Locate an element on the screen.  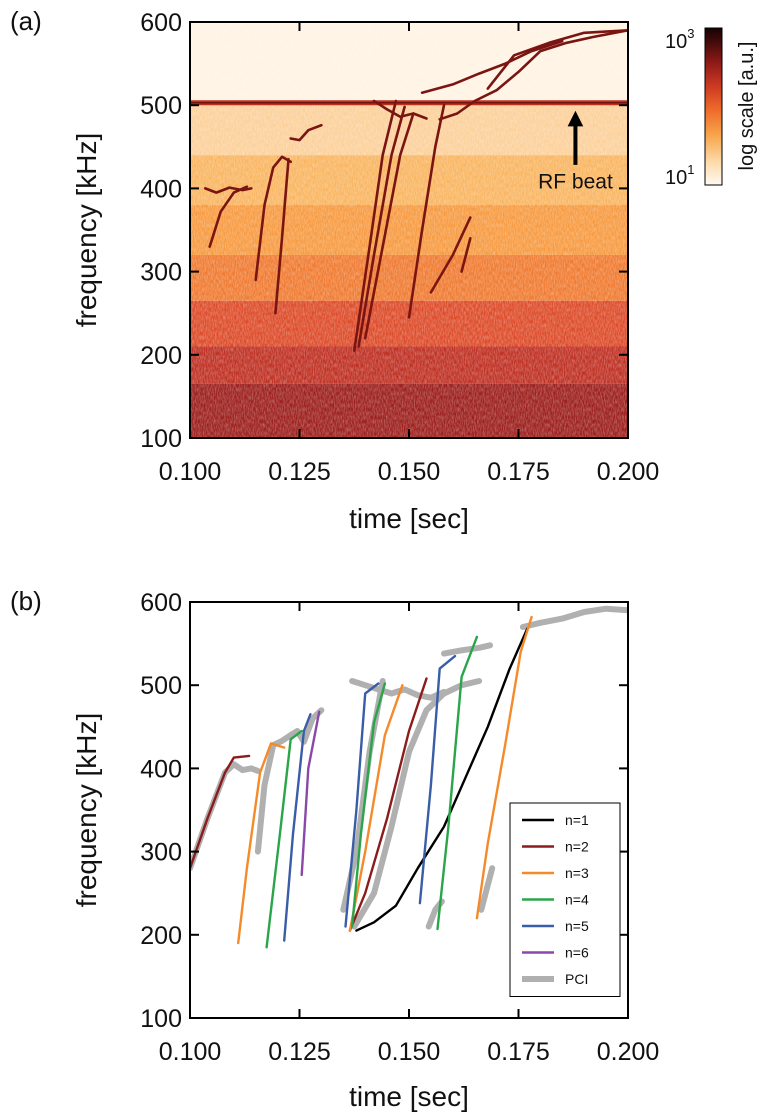
mode-plot-ytick-label: 600 is located at coordinates (161, 603).